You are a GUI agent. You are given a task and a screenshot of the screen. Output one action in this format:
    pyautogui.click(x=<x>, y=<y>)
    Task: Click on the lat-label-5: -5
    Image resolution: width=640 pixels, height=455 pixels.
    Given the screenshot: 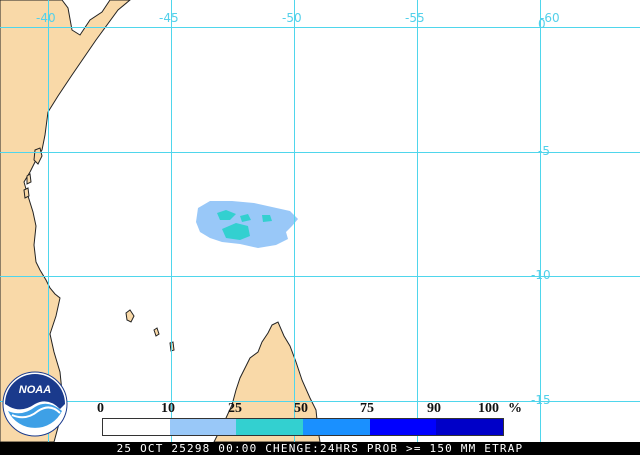 What is the action you would take?
    pyautogui.click(x=544, y=151)
    